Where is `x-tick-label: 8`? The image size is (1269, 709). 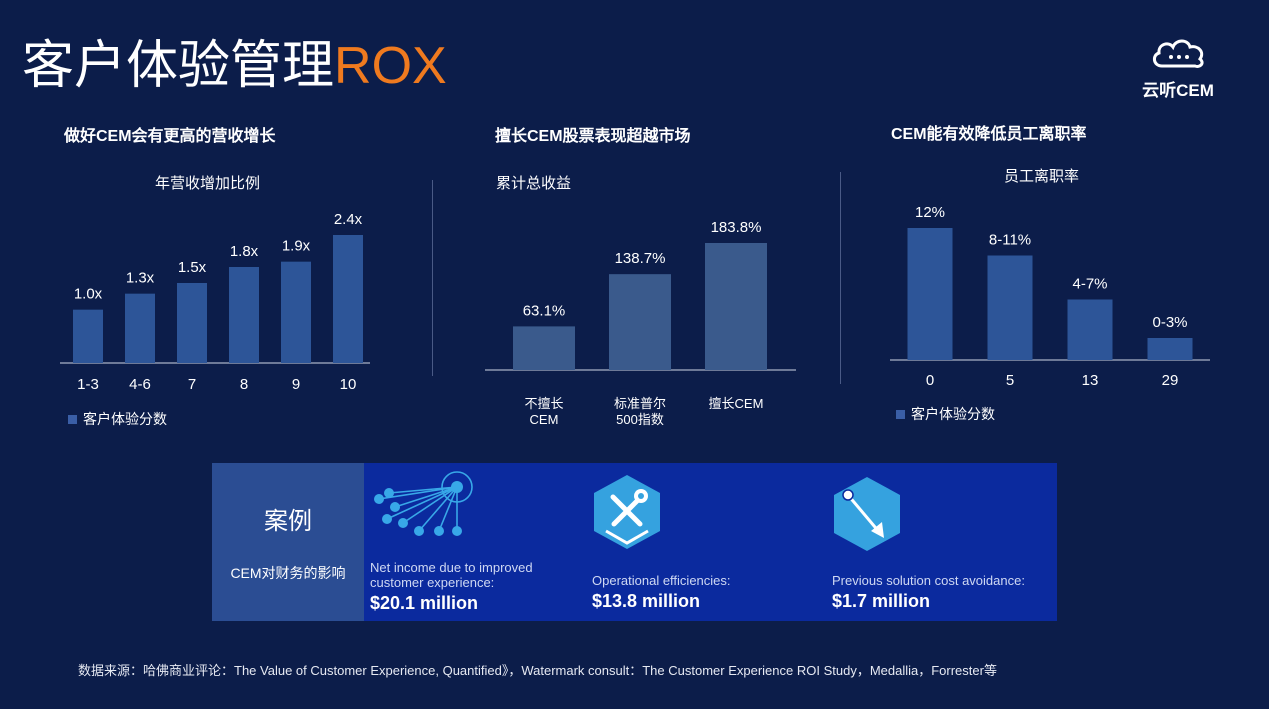 x-tick-label: 8 is located at coordinates (244, 384).